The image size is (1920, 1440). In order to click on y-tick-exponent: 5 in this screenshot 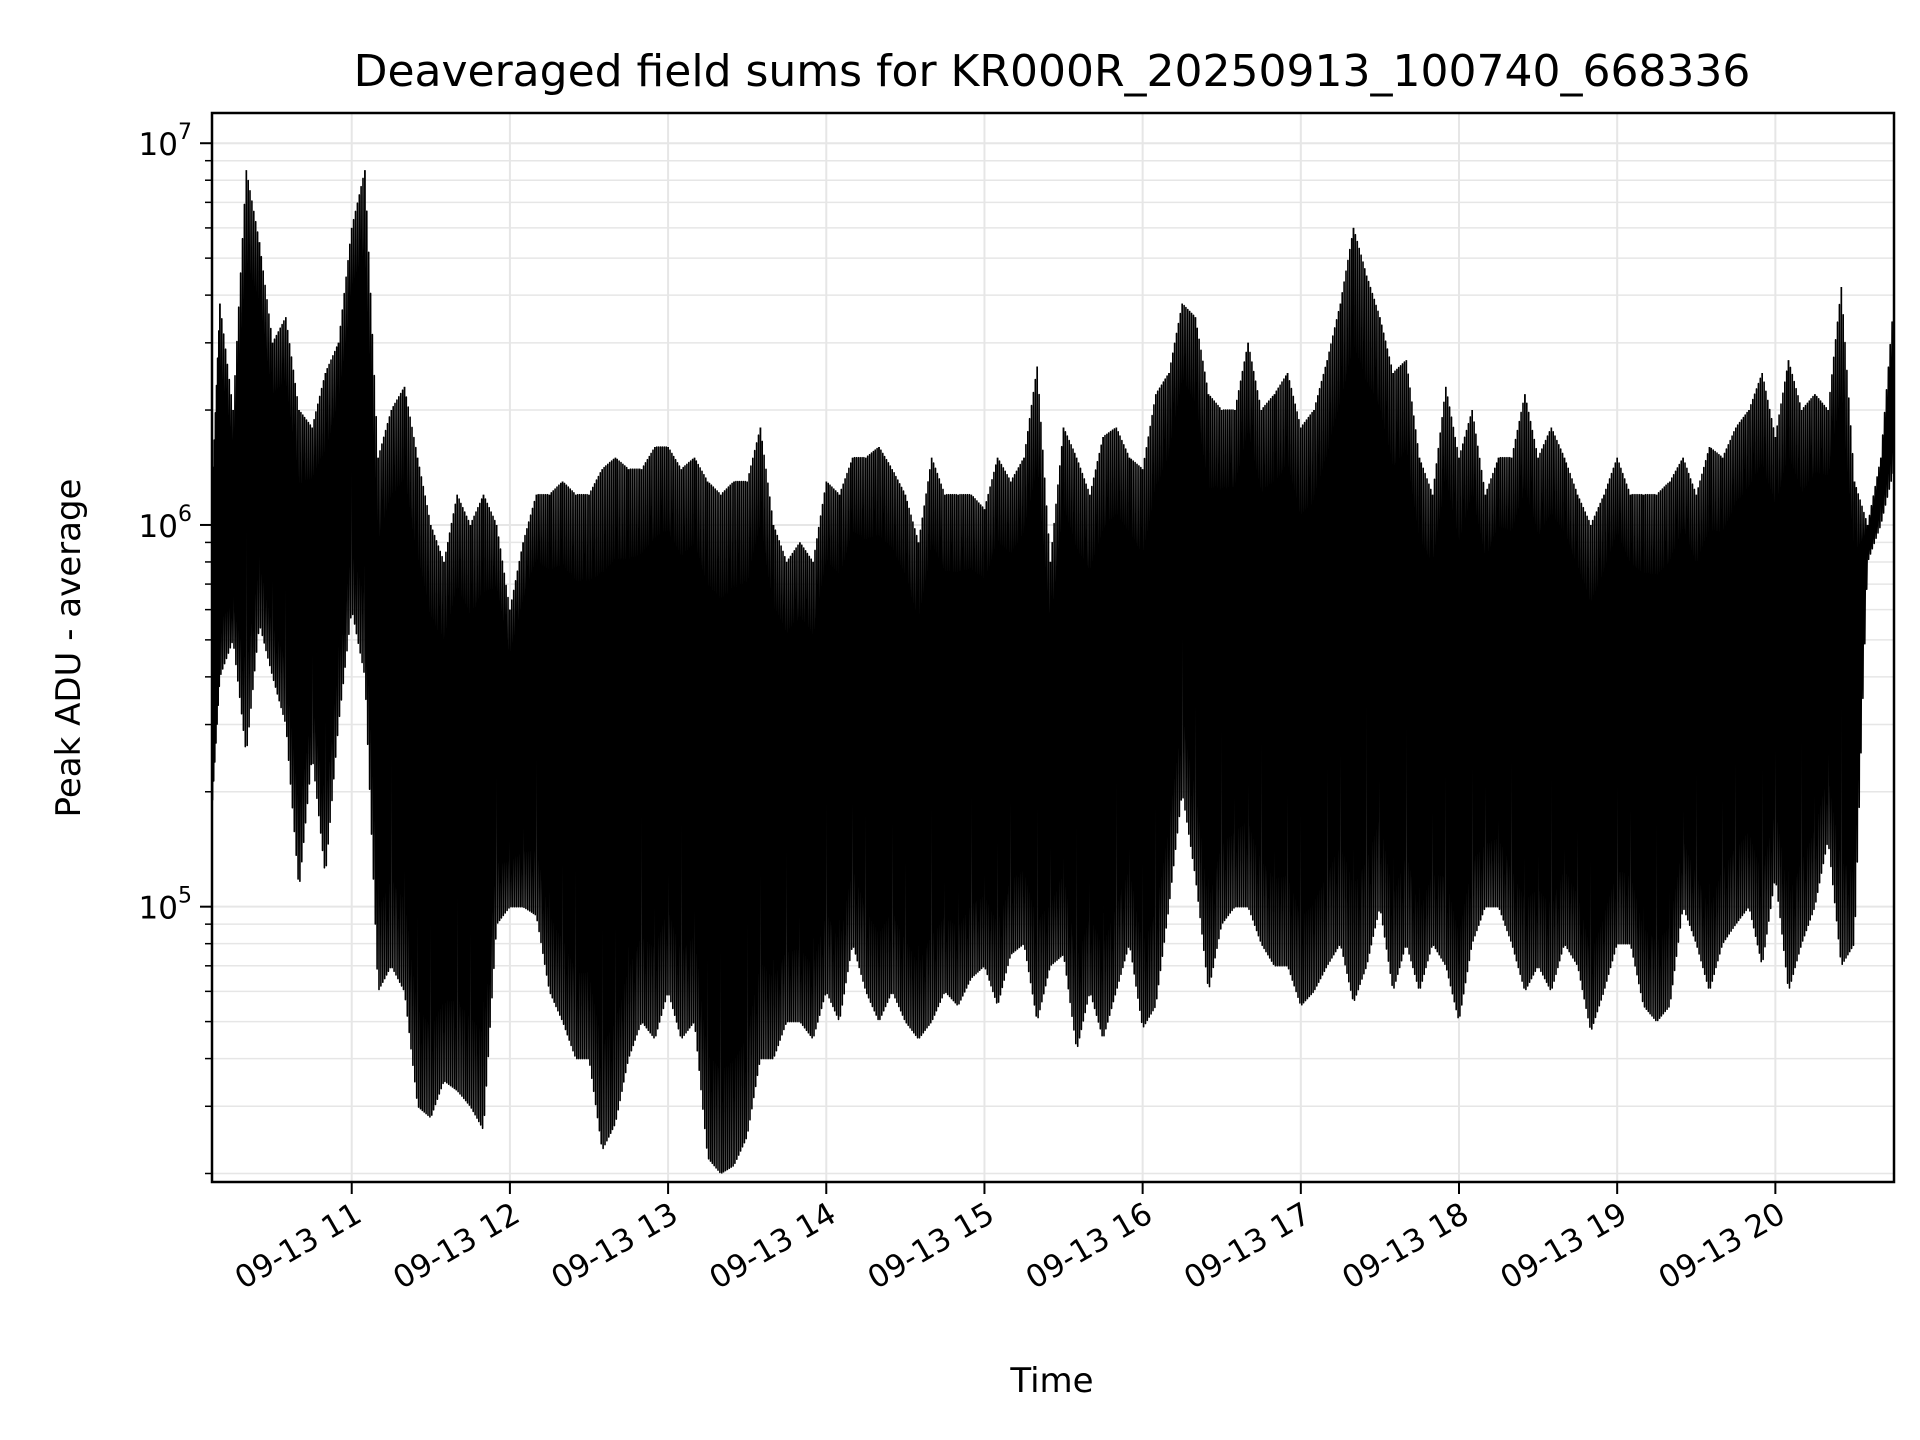, I will do `click(185, 896)`.